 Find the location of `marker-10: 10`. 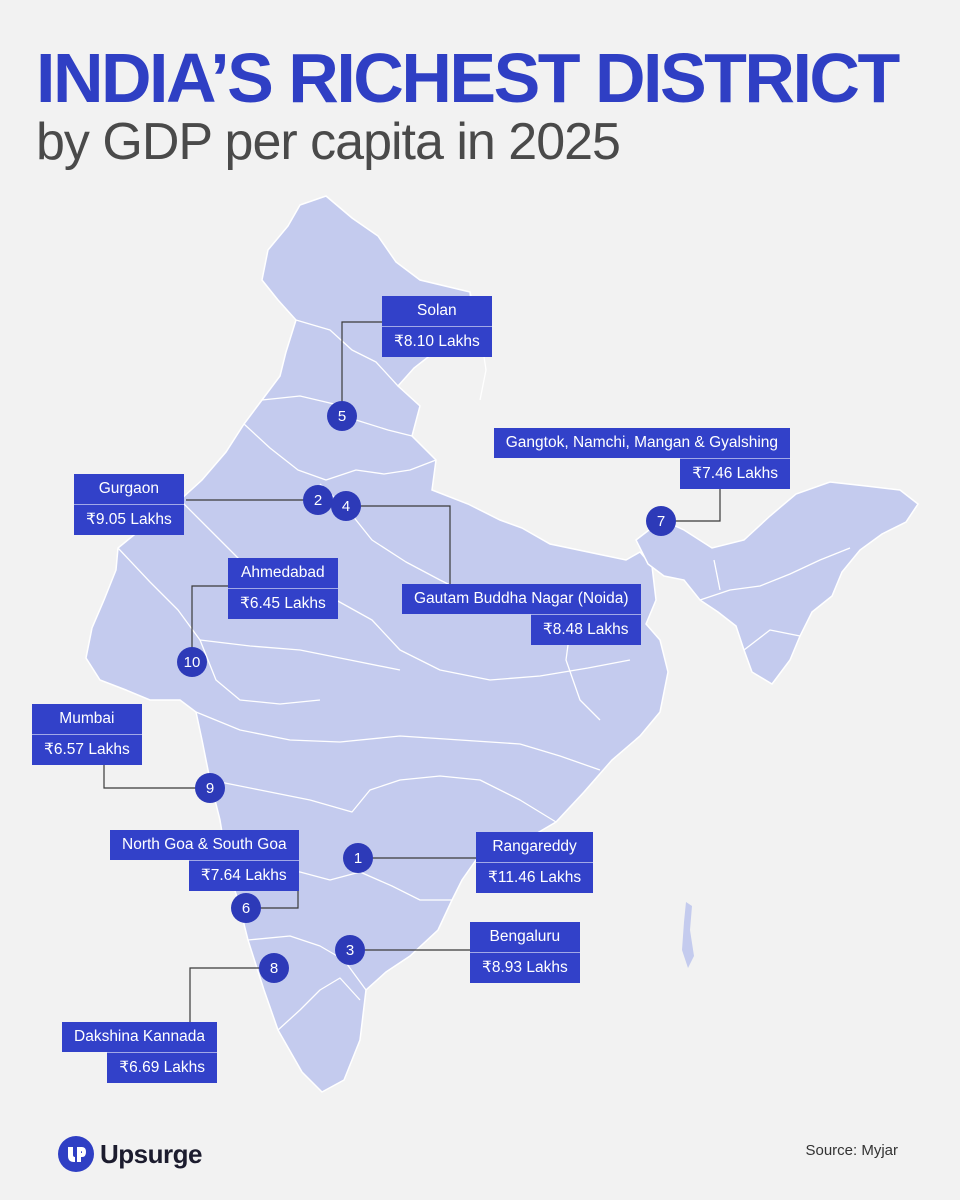

marker-10: 10 is located at coordinates (192, 662).